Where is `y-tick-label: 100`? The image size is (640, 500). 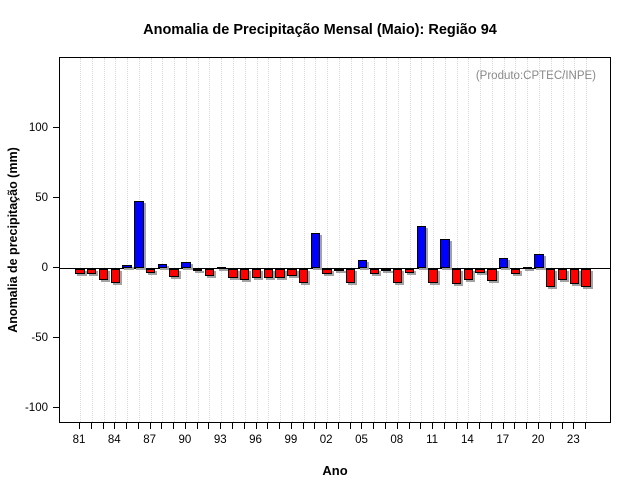
y-tick-label: 100 is located at coordinates (38, 127).